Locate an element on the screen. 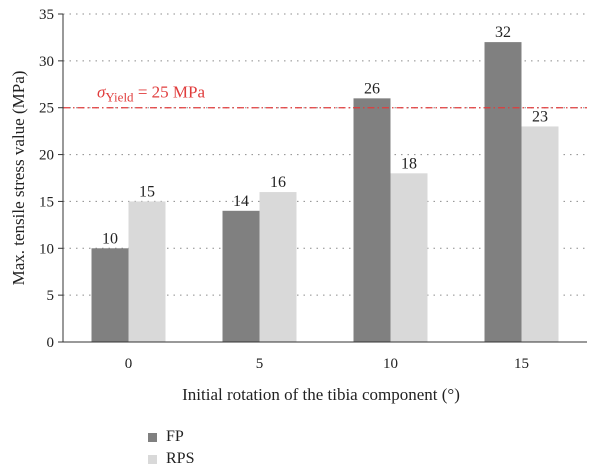  legend-item-fp: FP is located at coordinates (171, 437).